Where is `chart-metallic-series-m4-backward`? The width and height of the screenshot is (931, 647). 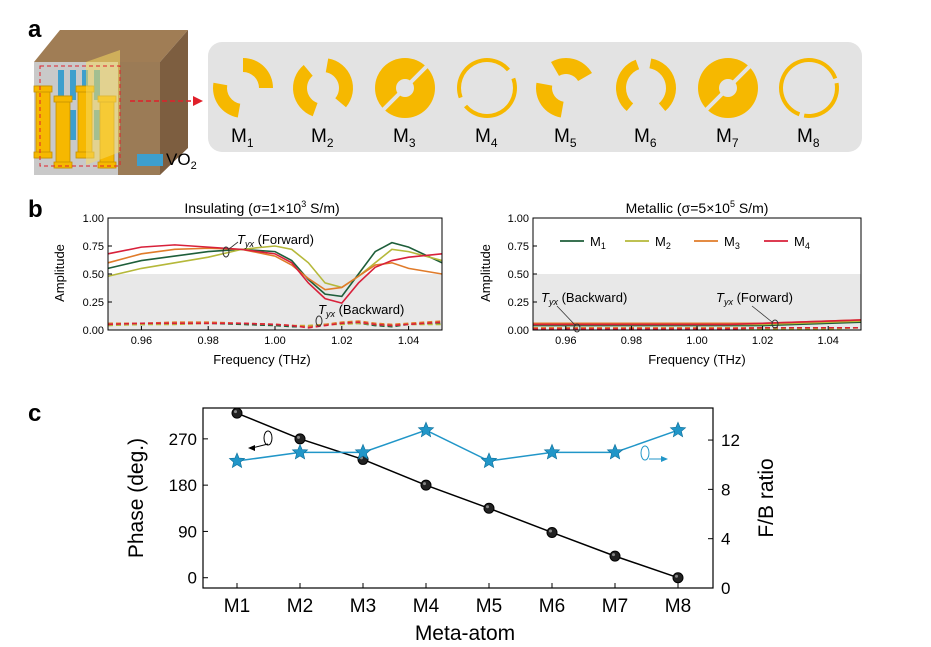
chart-metallic-series-m4-backward is located at coordinates (697, 328).